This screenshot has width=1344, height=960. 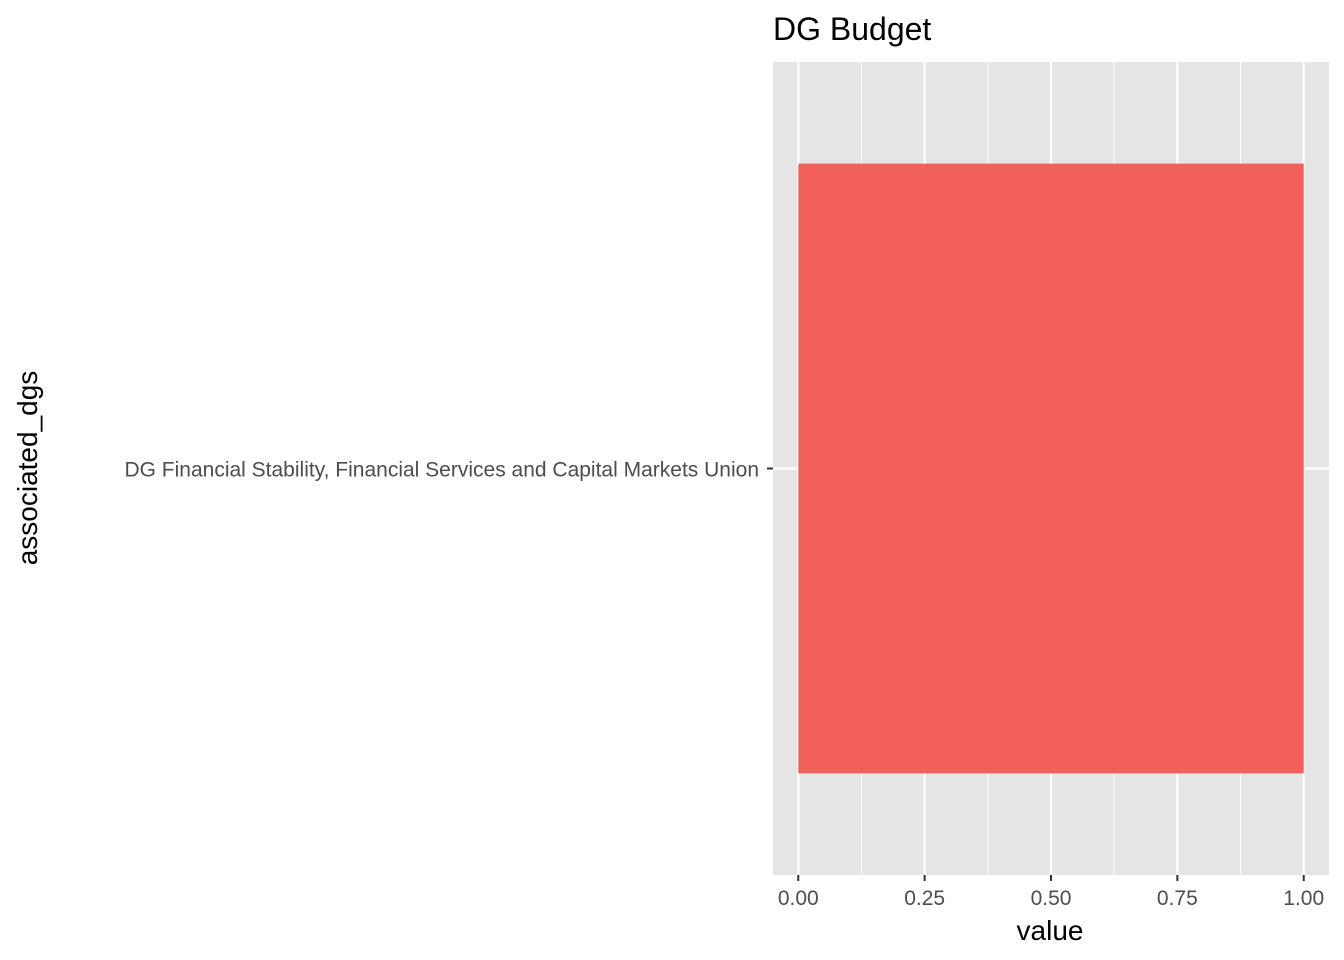 What do you see at coordinates (27, 468) in the screenshot?
I see `y-axis-title: associated_dgs` at bounding box center [27, 468].